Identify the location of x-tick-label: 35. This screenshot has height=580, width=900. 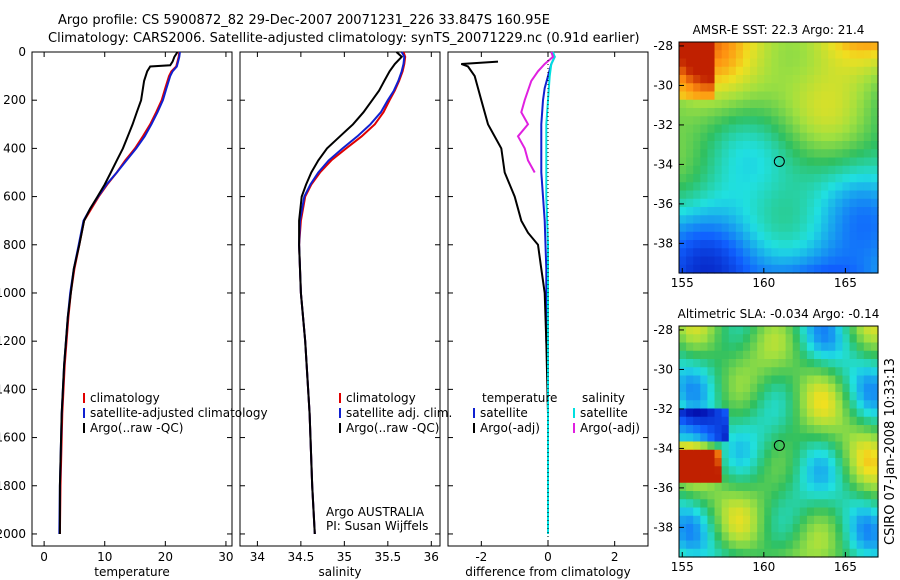
(344, 557).